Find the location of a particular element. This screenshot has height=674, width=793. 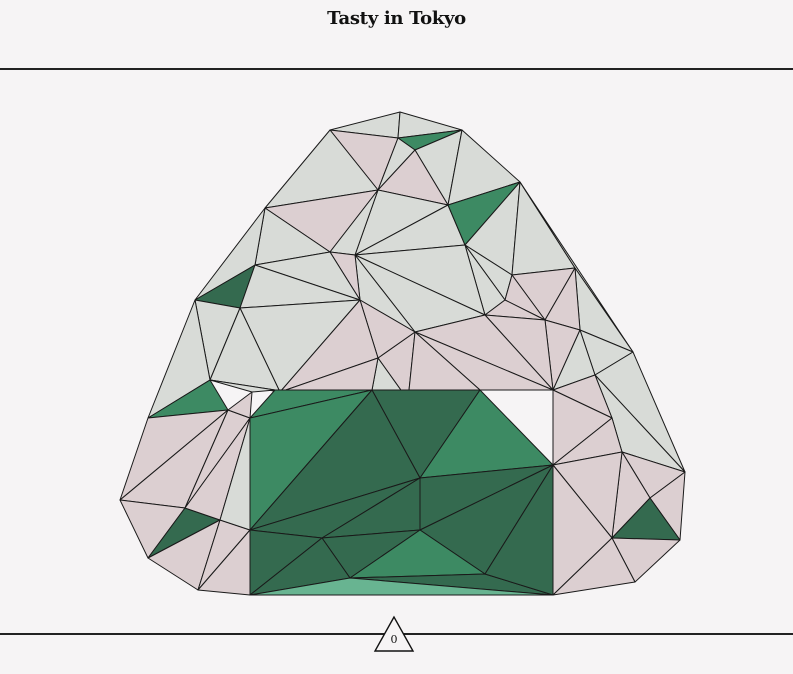

triangle-counter-button: 0 is located at coordinates (394, 633).